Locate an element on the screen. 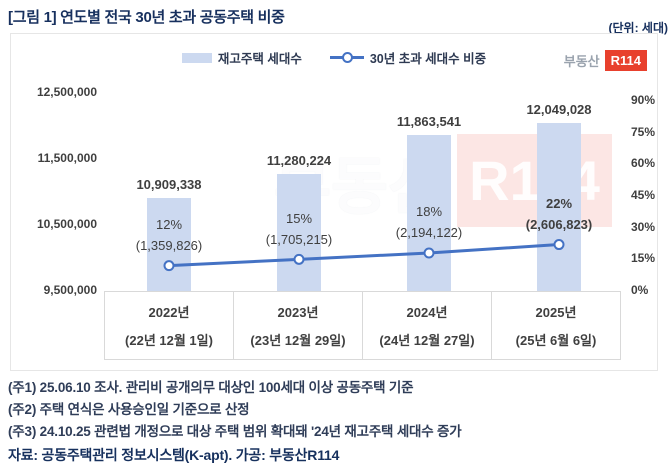 The image size is (670, 466). bar-2023년 is located at coordinates (299, 232).